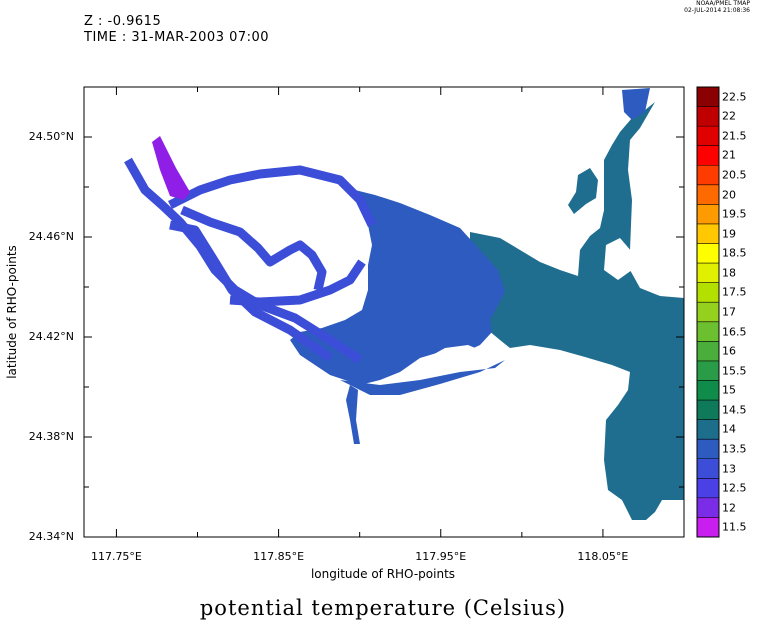  Describe the element at coordinates (734, 175) in the screenshot. I see `colorbar-label: 20.5` at that location.